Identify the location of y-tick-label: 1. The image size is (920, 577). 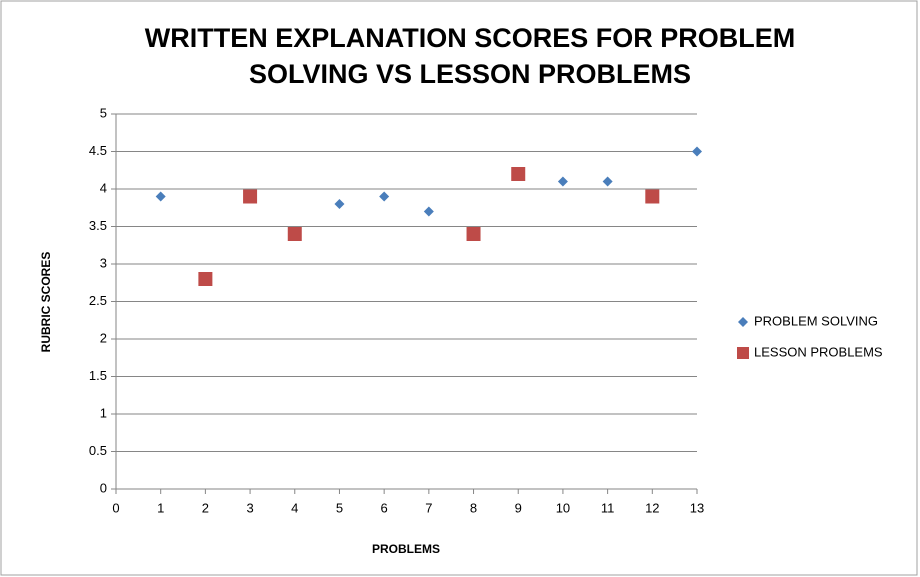
(103, 412).